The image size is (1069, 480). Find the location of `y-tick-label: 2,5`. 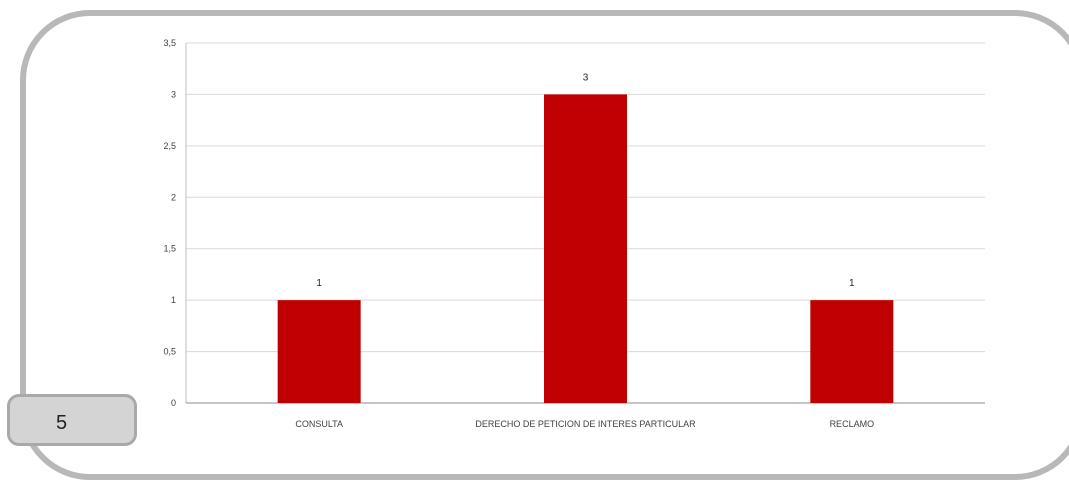

y-tick-label: 2,5 is located at coordinates (169, 146).